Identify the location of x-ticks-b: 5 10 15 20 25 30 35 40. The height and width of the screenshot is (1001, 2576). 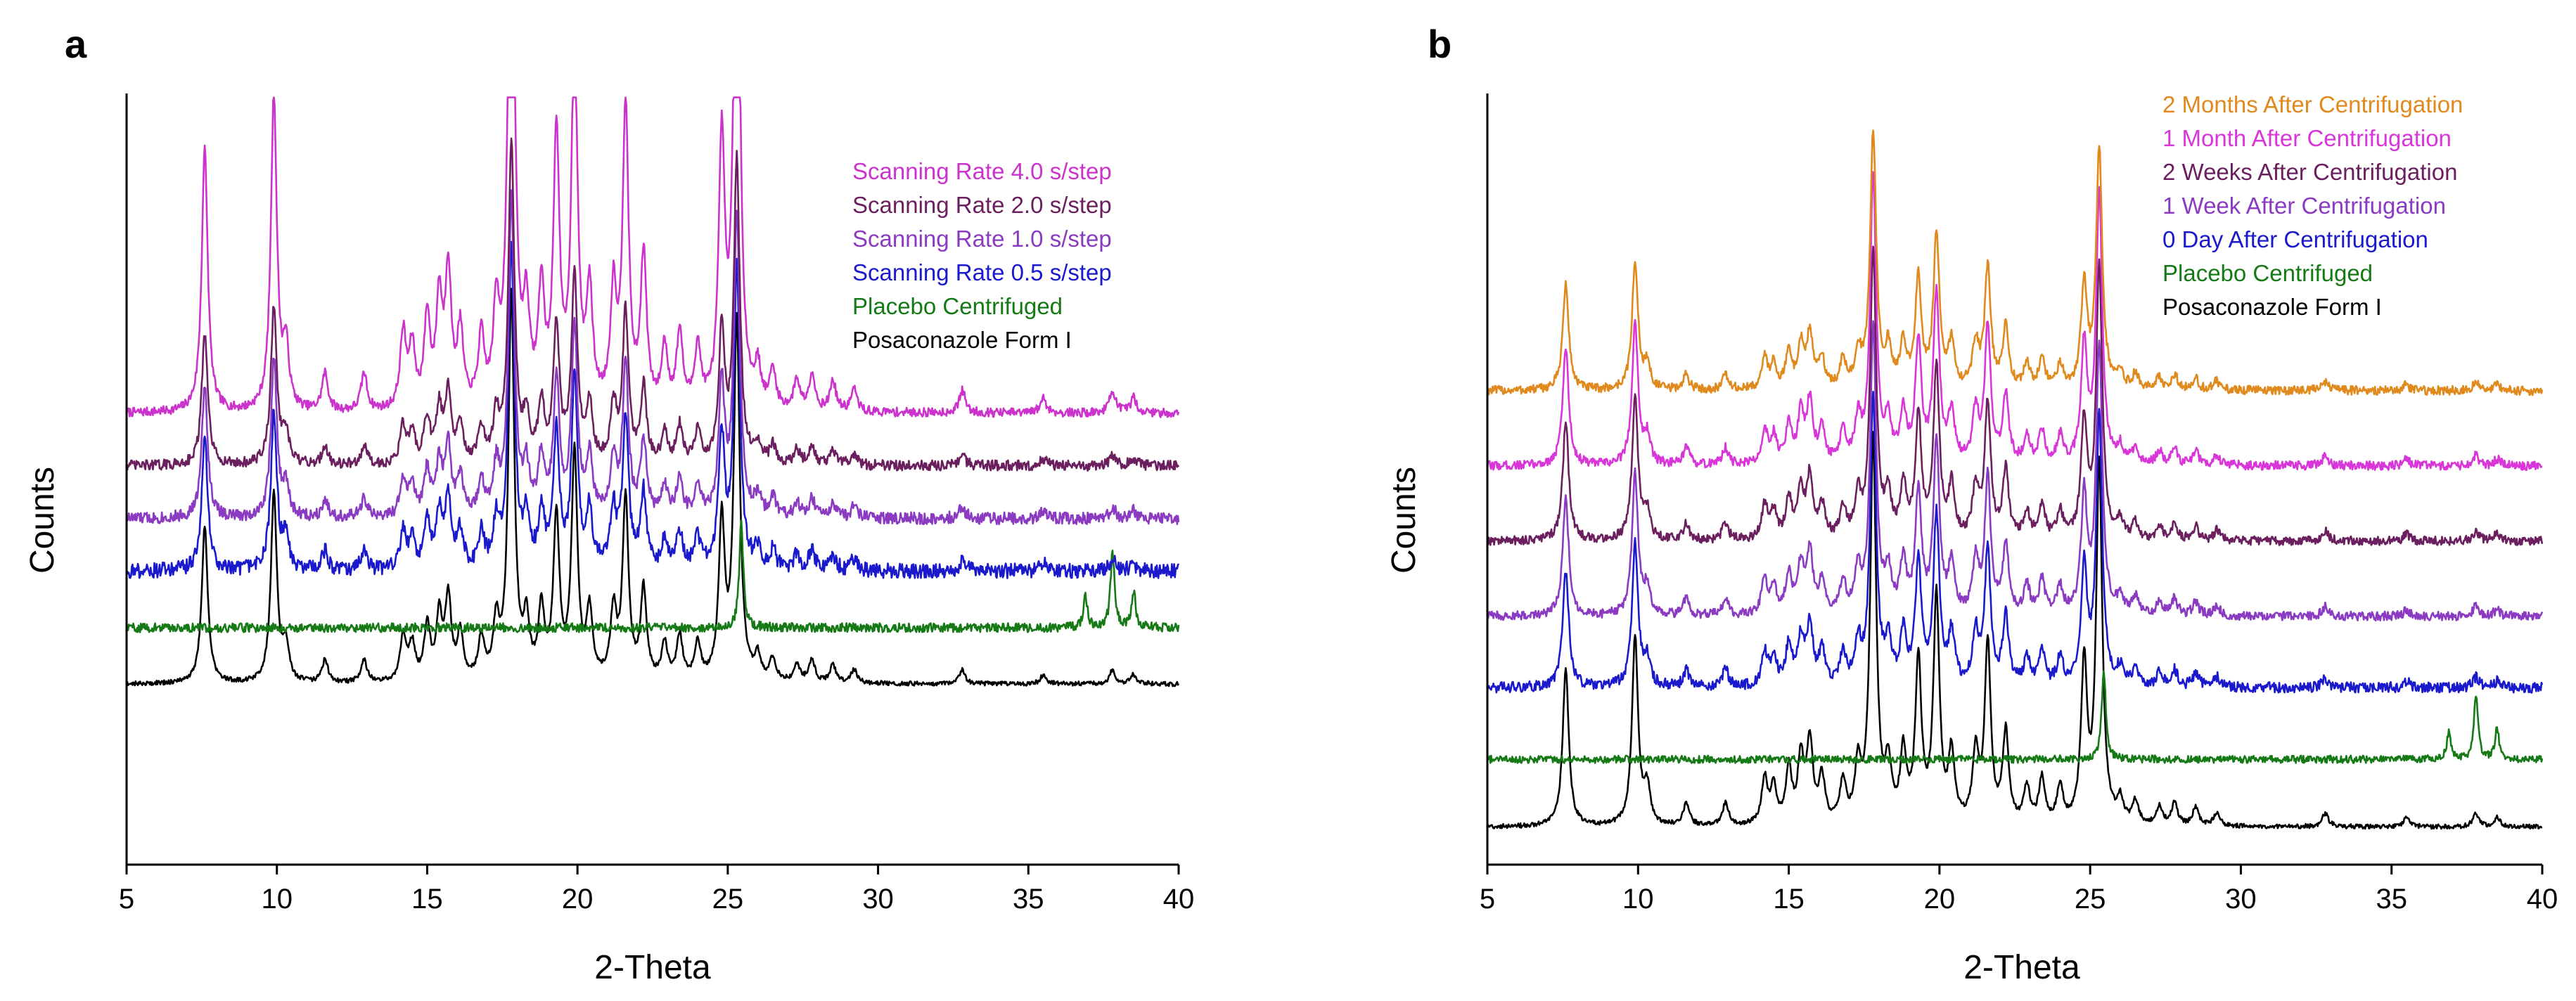
(2019, 890).